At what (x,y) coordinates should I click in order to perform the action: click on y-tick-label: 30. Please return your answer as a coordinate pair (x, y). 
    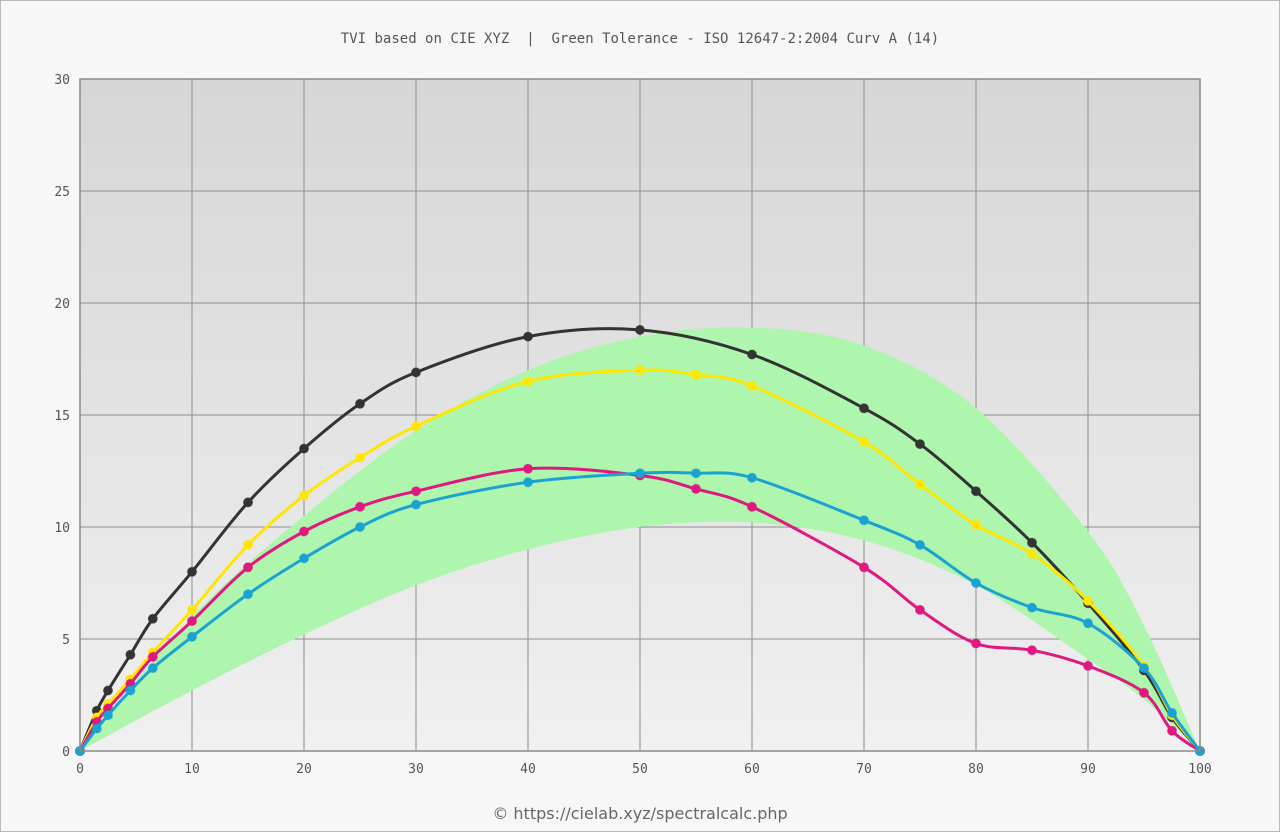
    Looking at the image, I should click on (62, 80).